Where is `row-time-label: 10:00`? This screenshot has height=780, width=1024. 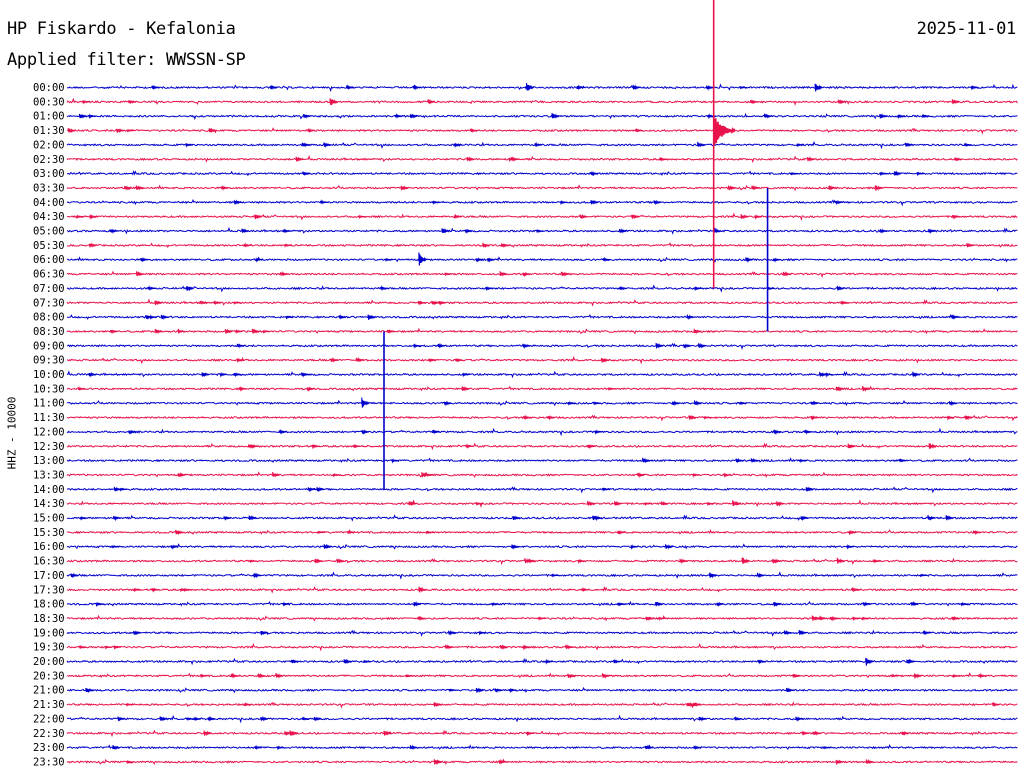
row-time-label: 10:00 is located at coordinates (49, 375).